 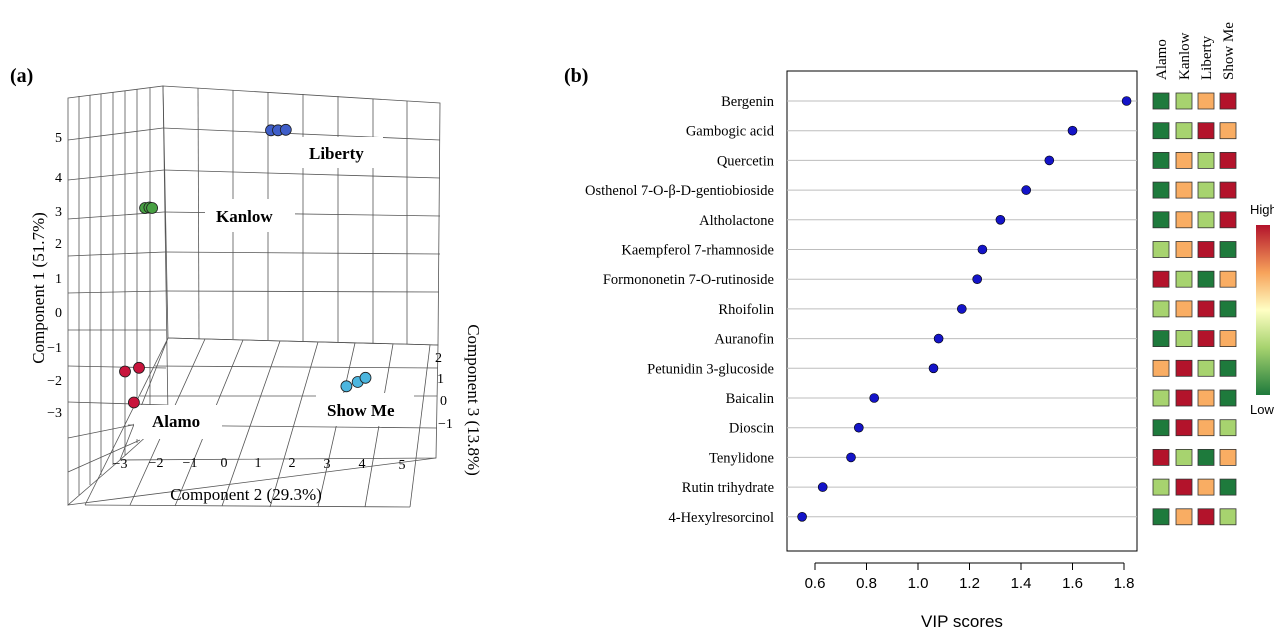 I want to click on panel-b-label: (b), so click(x=576, y=76).